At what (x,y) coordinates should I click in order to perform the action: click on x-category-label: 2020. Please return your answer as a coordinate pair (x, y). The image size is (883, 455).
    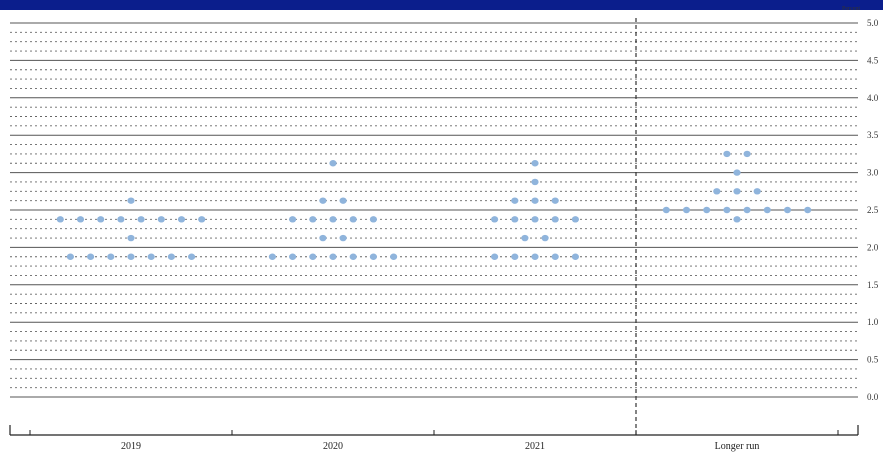
    Looking at the image, I should click on (333, 446).